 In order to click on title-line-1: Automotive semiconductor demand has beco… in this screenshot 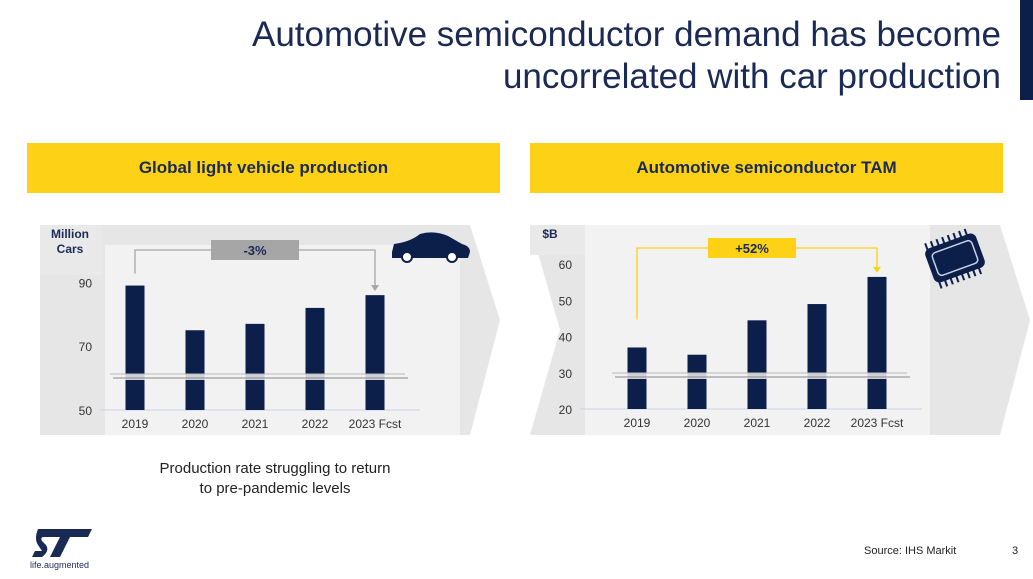, I will do `click(626, 34)`.